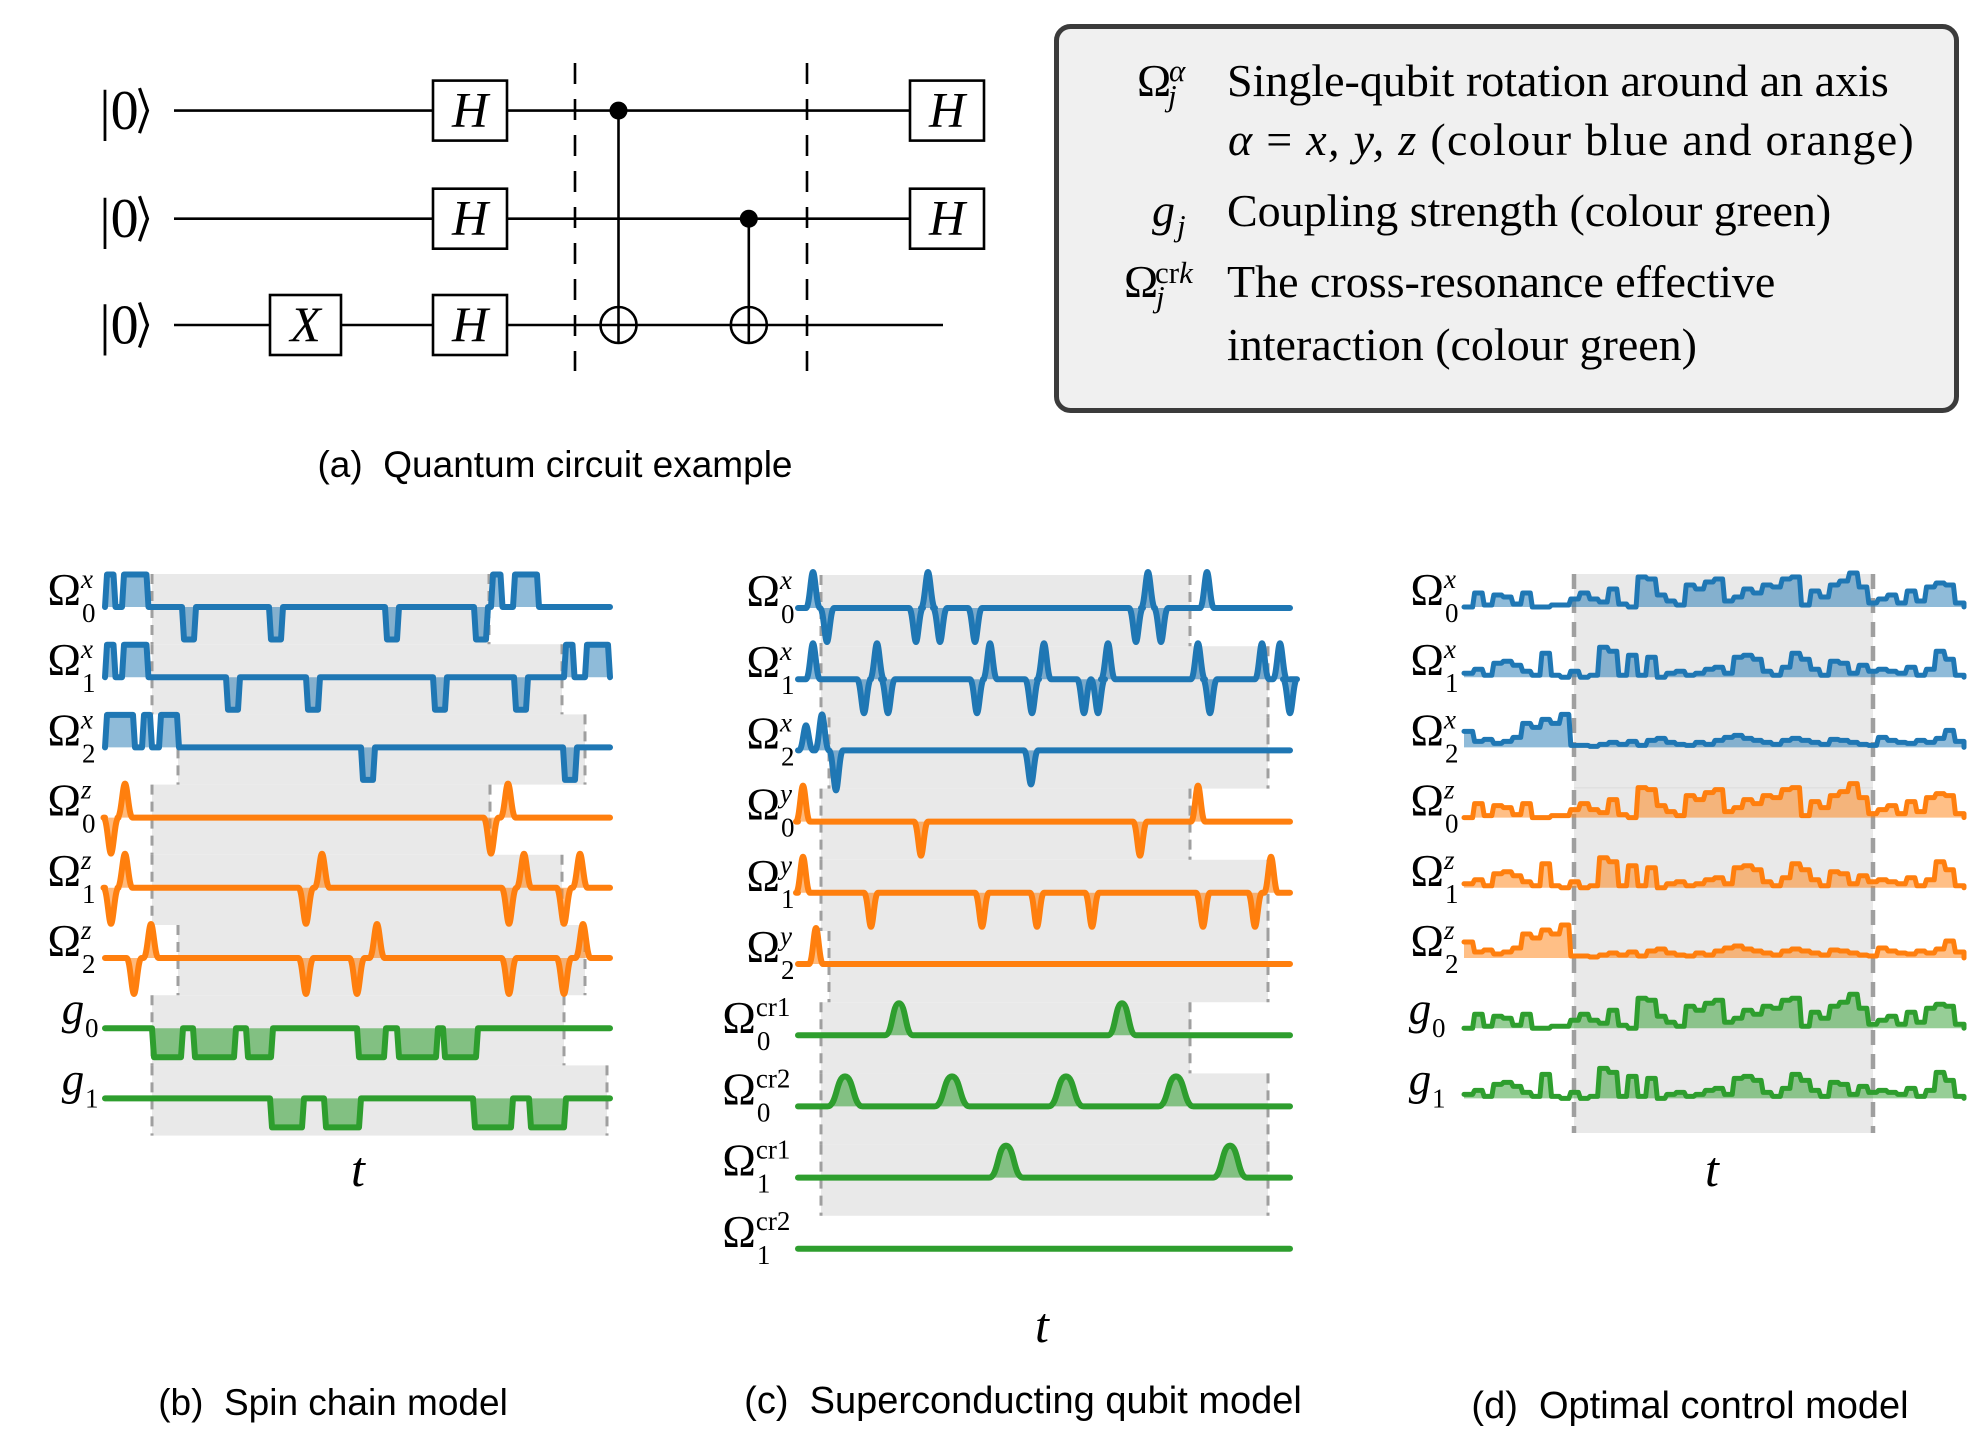 The height and width of the screenshot is (1442, 1982). Describe the element at coordinates (1462, 344) in the screenshot. I see `svg-text: interaction (colour green)` at that location.